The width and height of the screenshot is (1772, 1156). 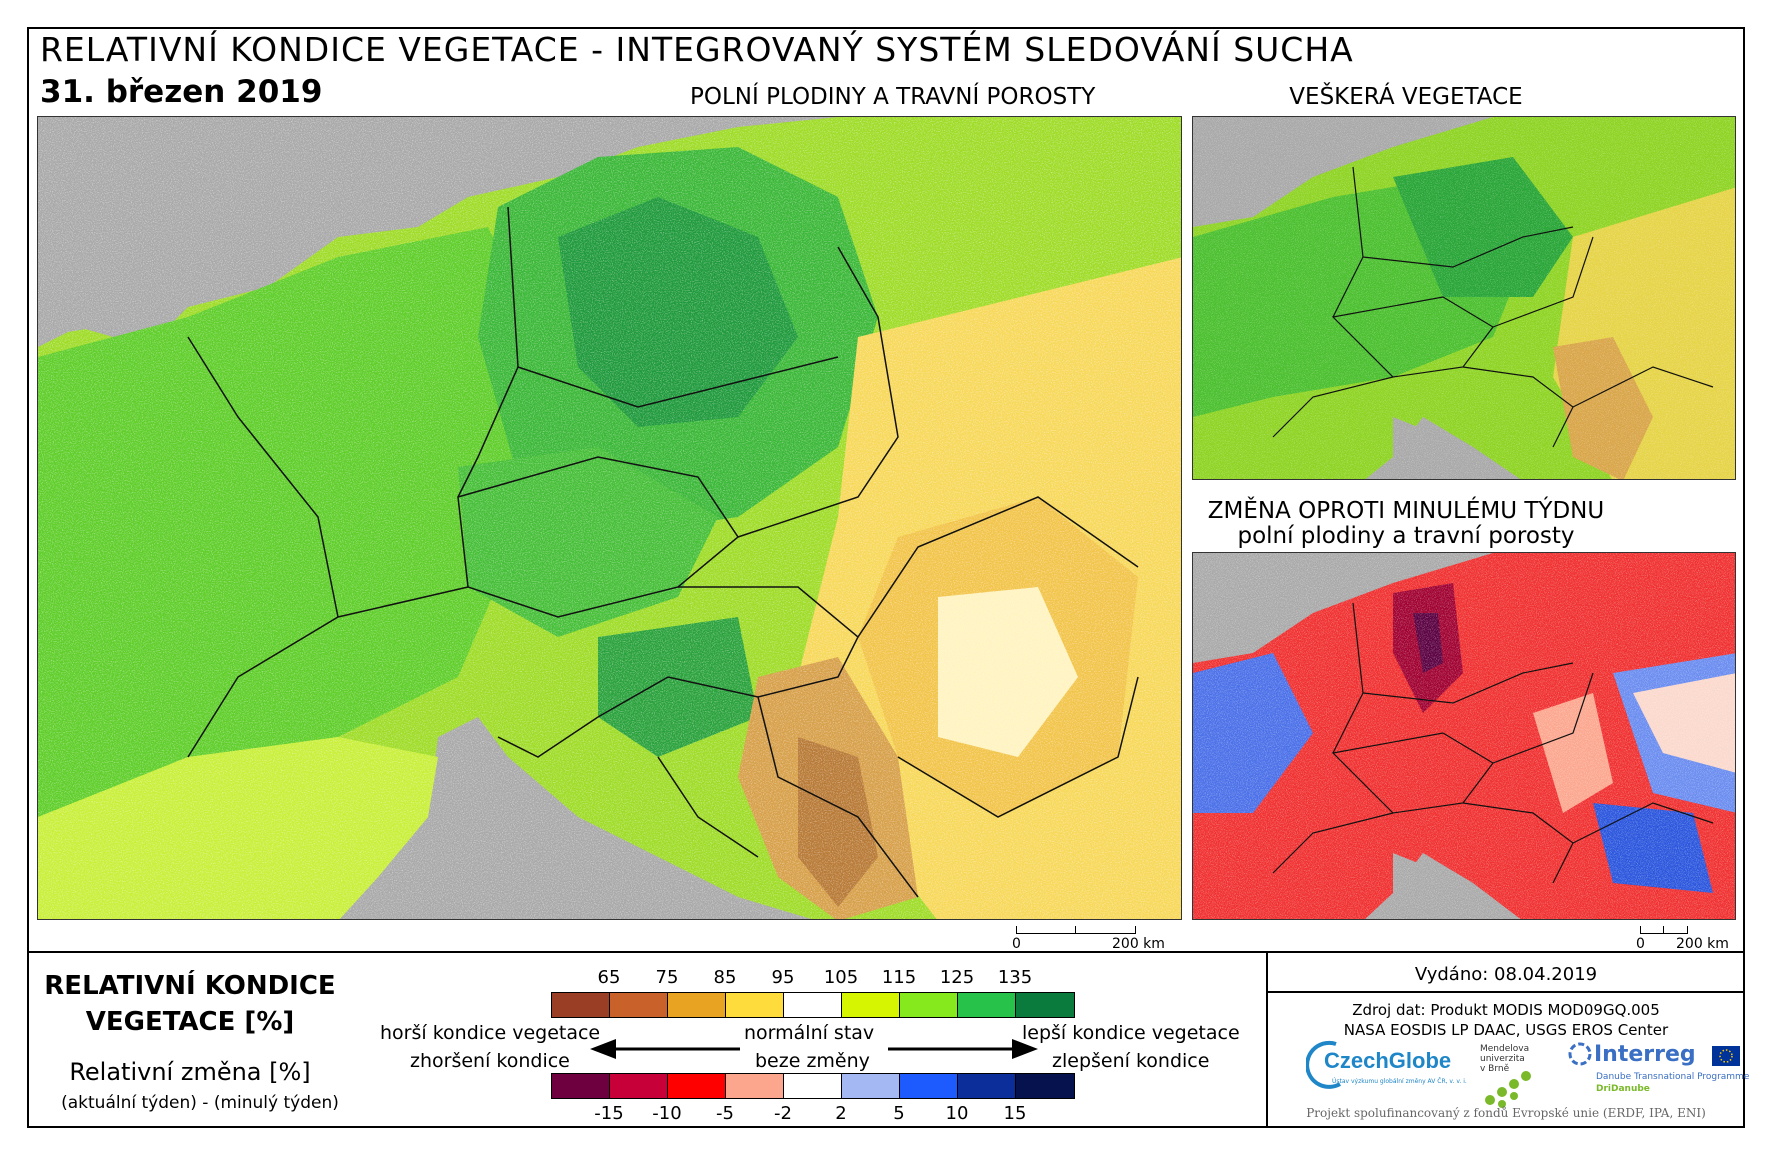 I want to click on better-change-label: zlepšení kondice, so click(x=1131, y=1061).